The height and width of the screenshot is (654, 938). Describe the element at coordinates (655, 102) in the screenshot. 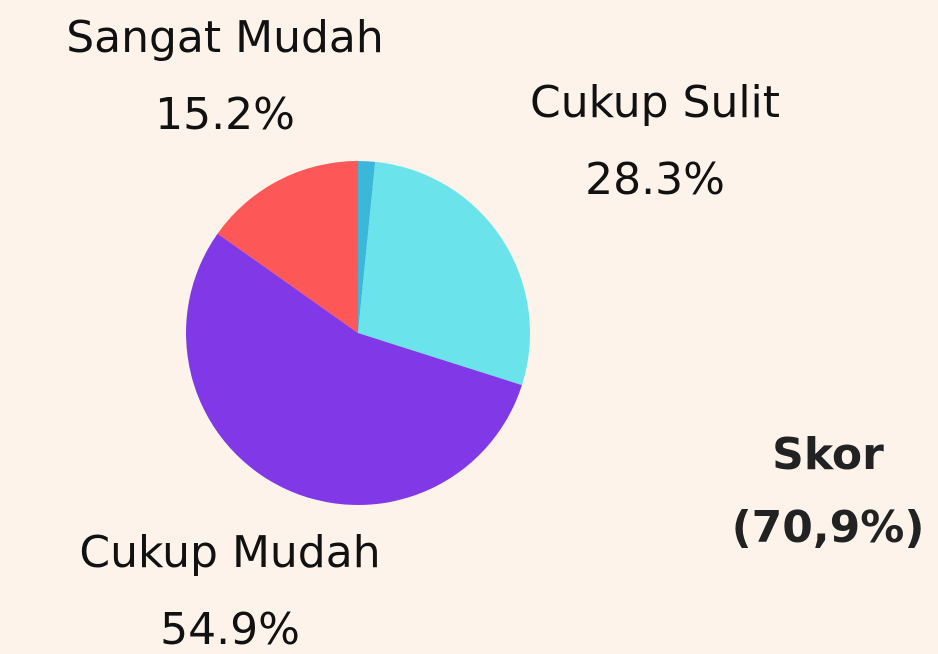

I see `slice-label: Cukup Sulit` at that location.